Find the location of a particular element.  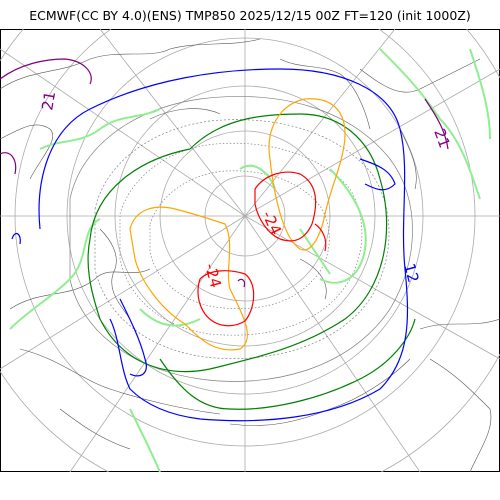

contours-red is located at coordinates (262, 249).